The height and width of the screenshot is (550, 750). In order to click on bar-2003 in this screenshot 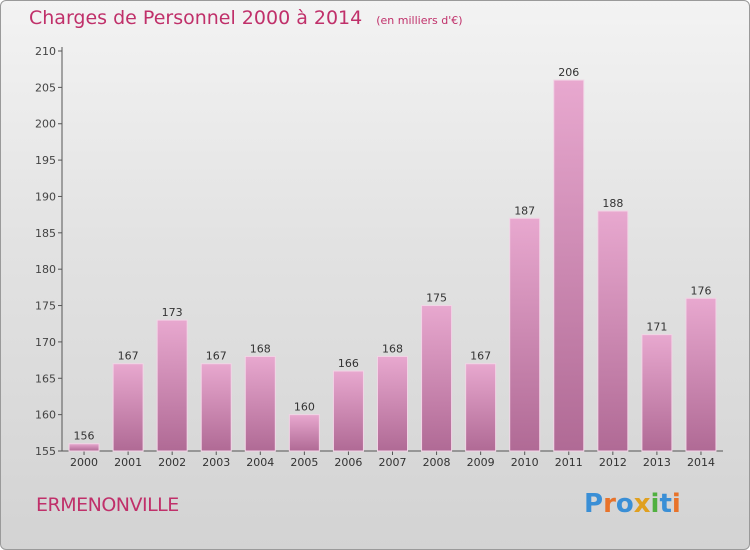, I will do `click(216, 407)`.